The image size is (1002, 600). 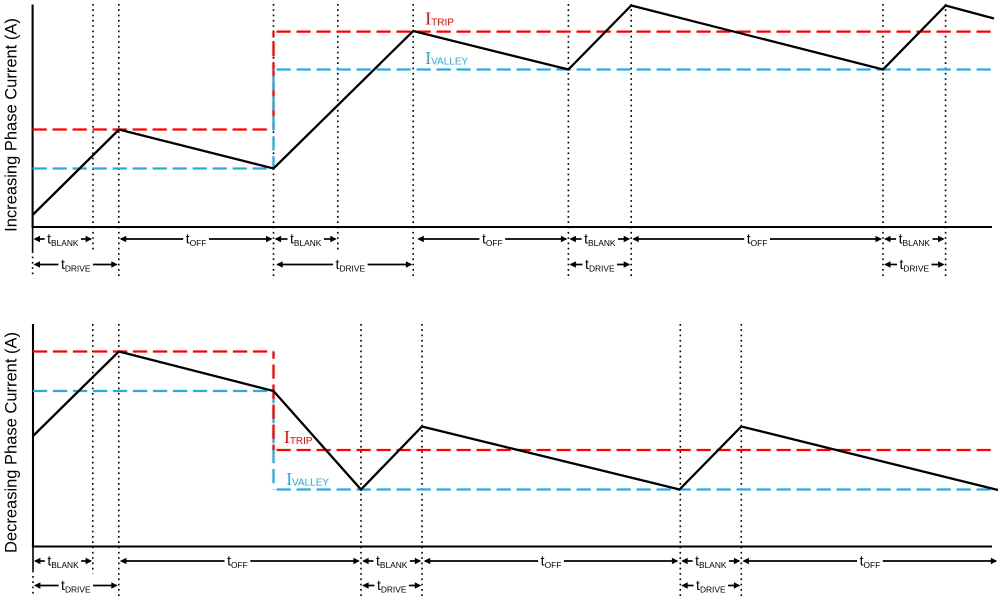 What do you see at coordinates (12, 125) in the screenshot?
I see `svg-text: Increasing Phase Current (A)` at bounding box center [12, 125].